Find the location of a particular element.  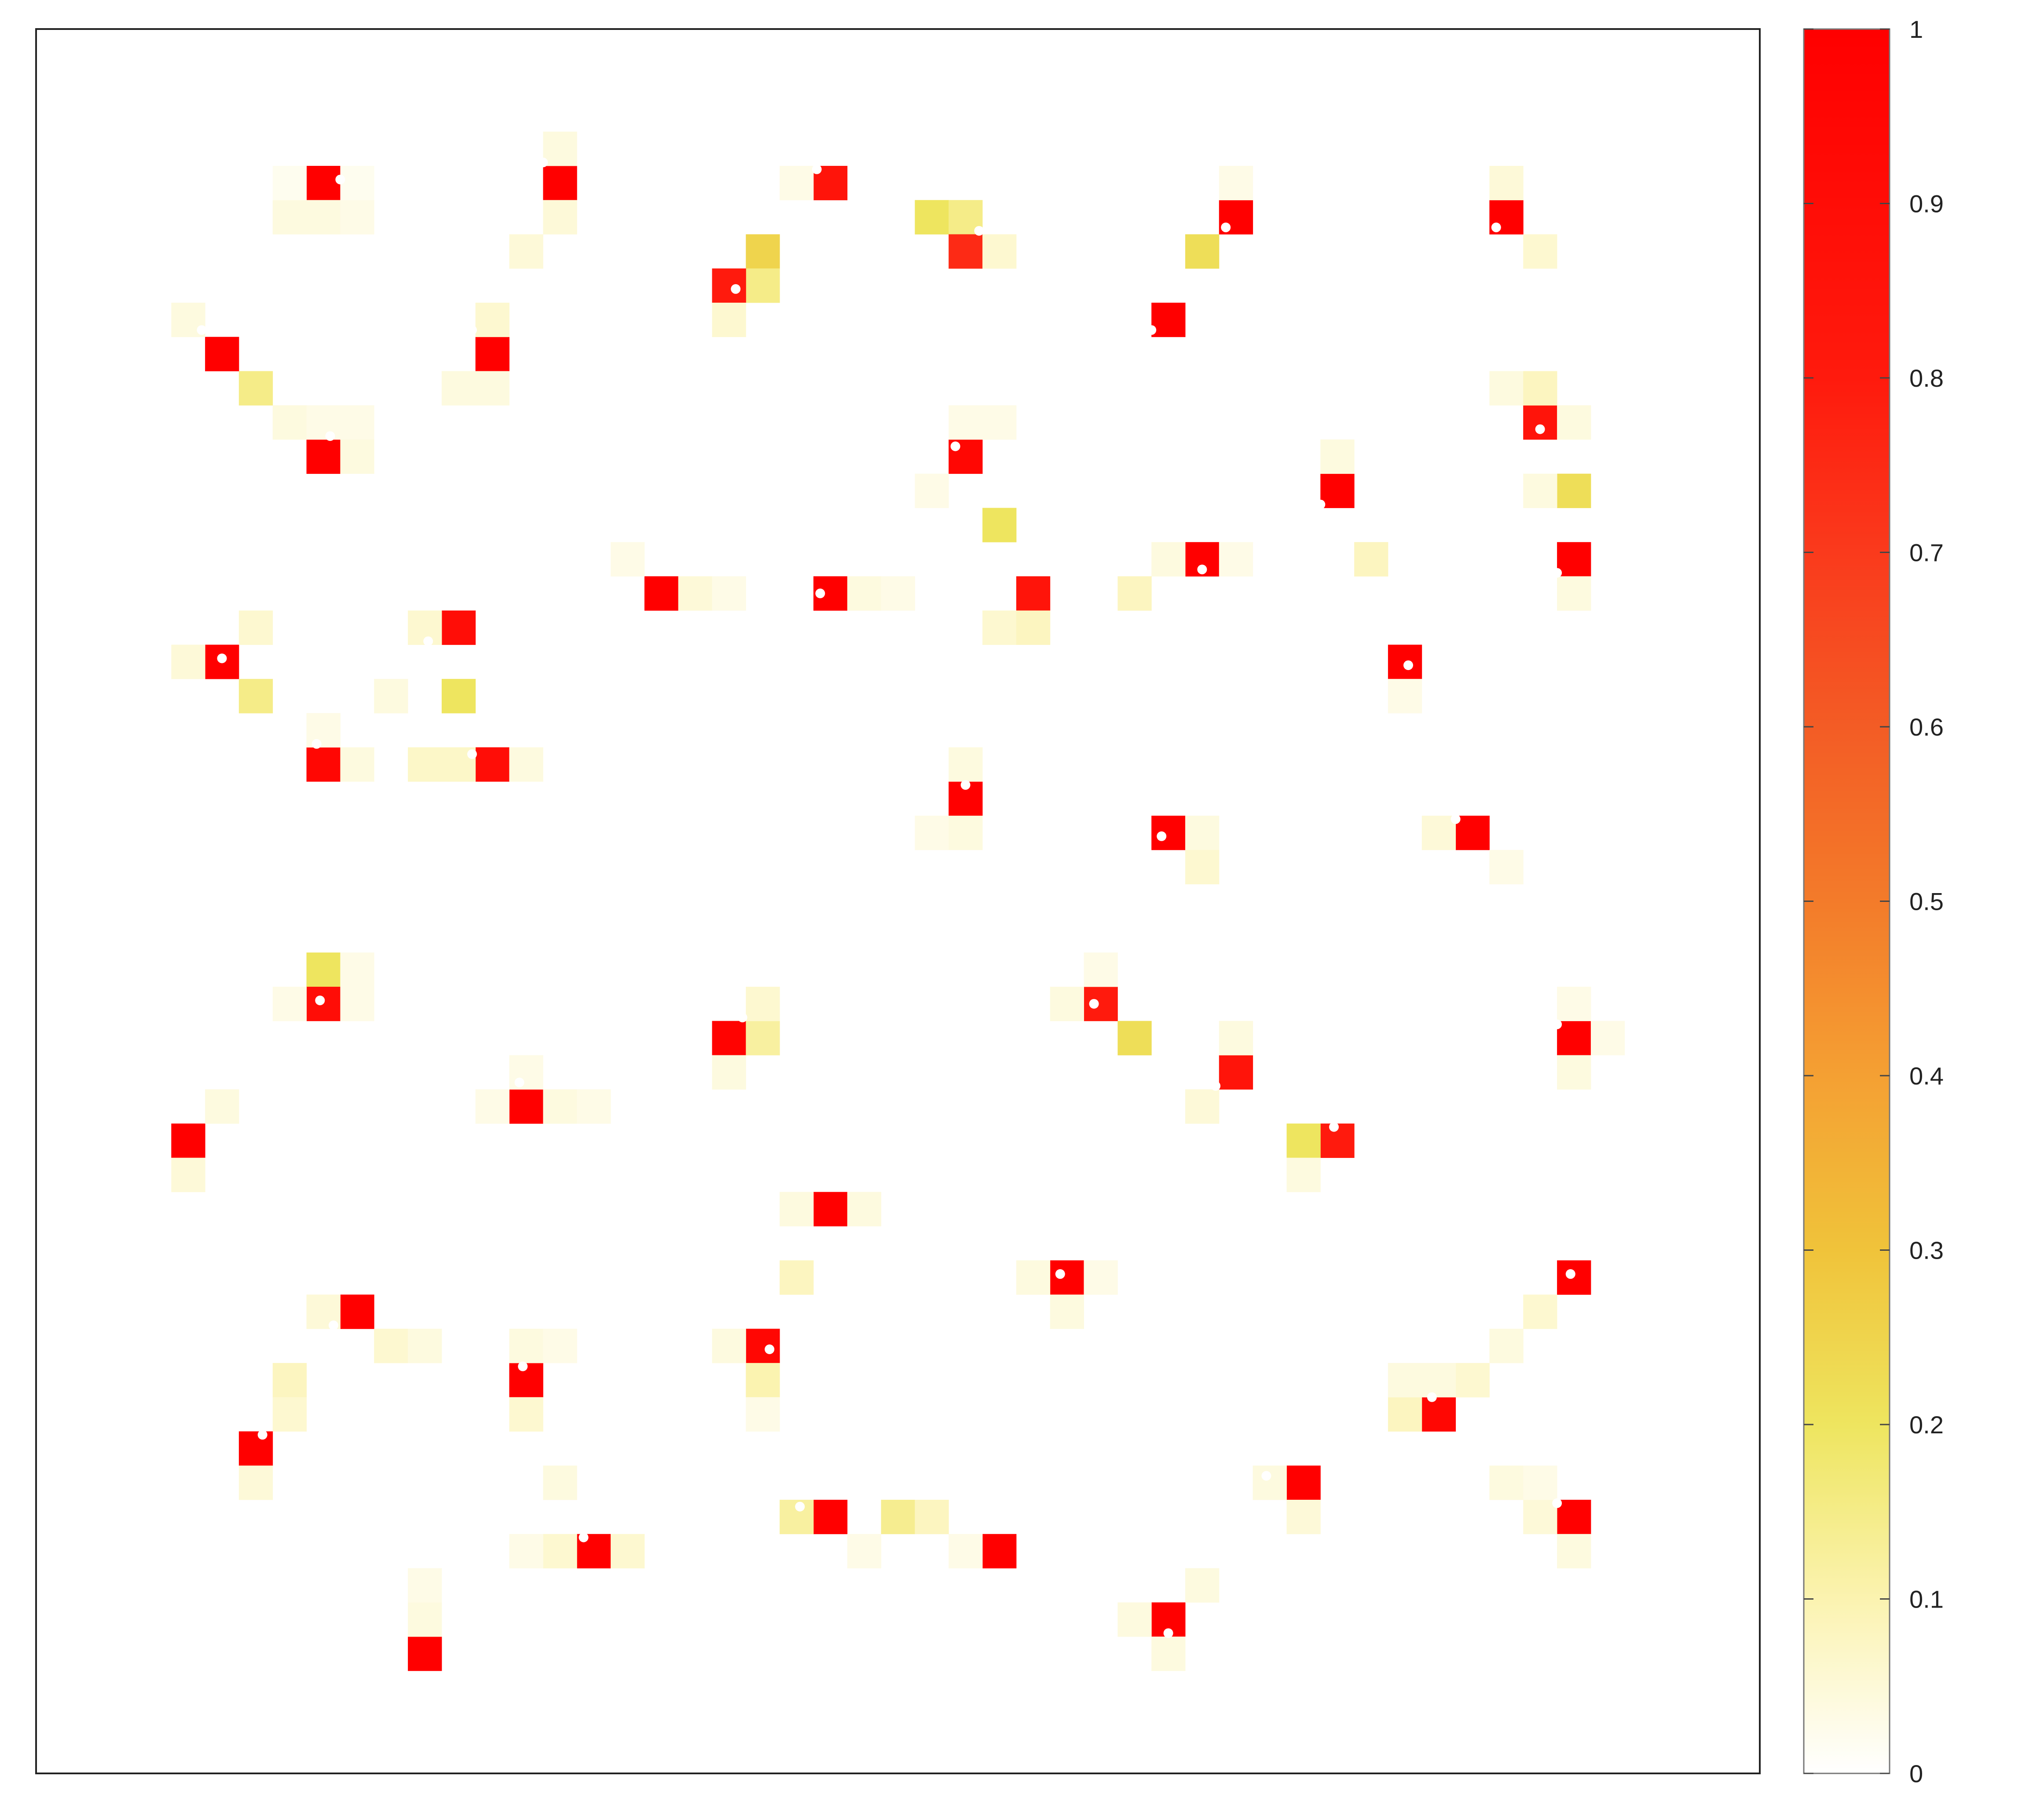

colorbar-tick-label: 0 is located at coordinates (1916, 1773).